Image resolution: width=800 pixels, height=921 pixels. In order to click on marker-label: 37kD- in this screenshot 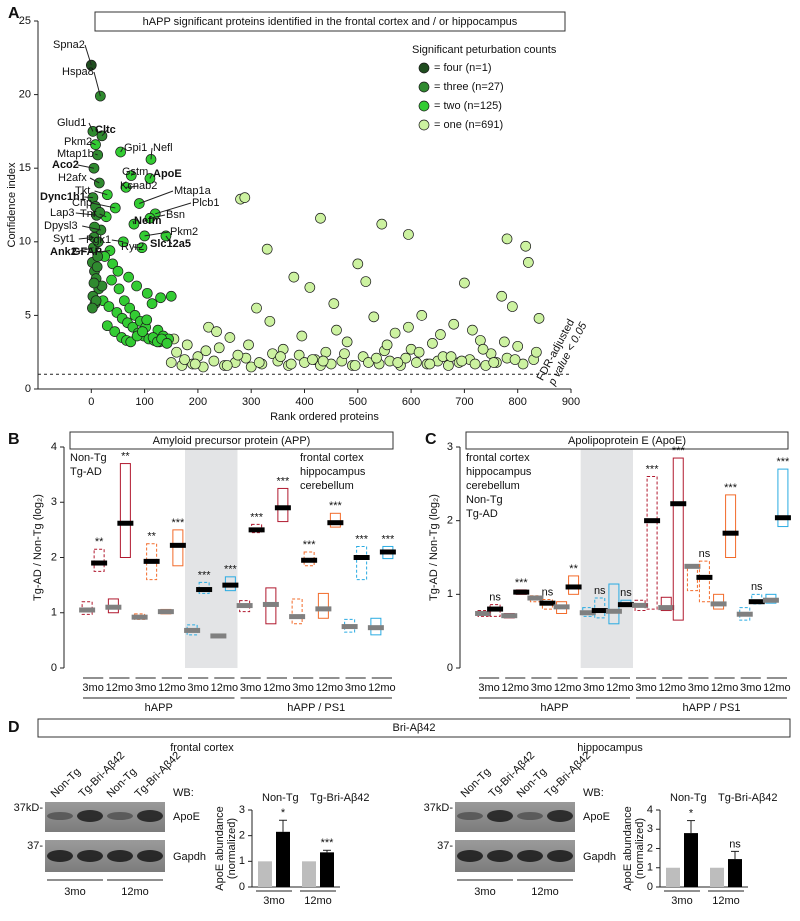, I will do `click(29, 808)`.